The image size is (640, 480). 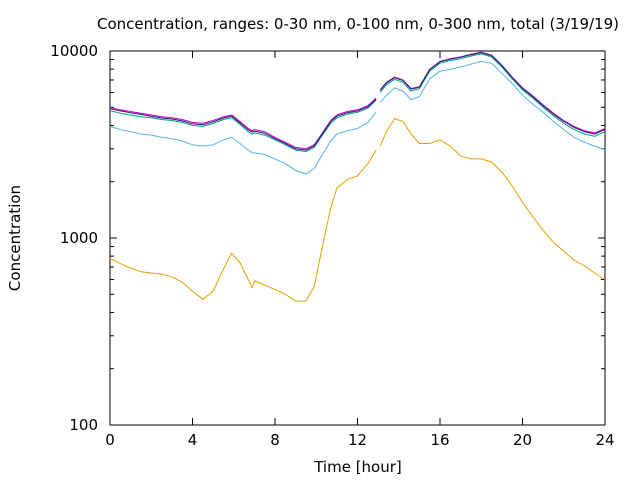 What do you see at coordinates (439, 440) in the screenshot?
I see `x-tick-label: 16` at bounding box center [439, 440].